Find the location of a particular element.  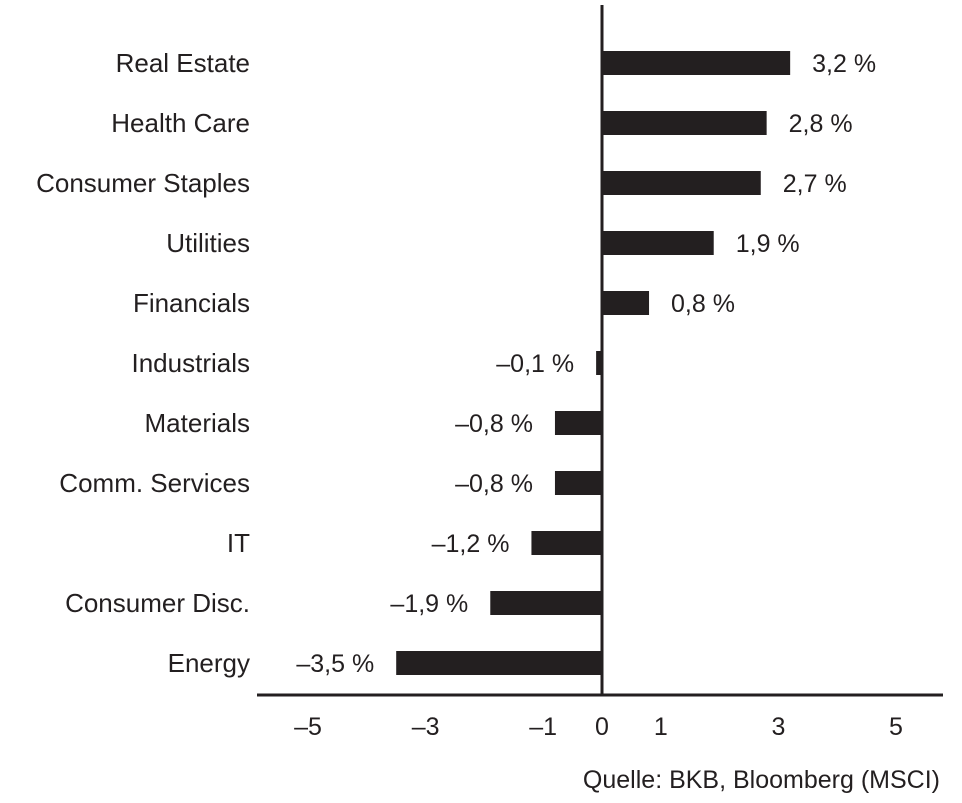

category-label-8: IT is located at coordinates (238, 543).